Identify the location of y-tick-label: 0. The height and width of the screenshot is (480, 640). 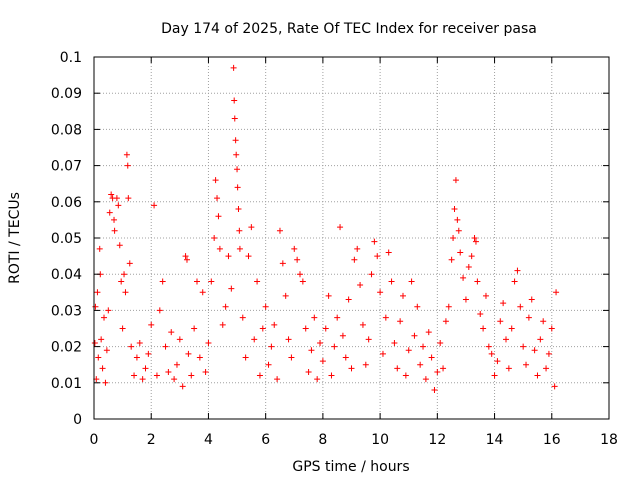
(77, 420).